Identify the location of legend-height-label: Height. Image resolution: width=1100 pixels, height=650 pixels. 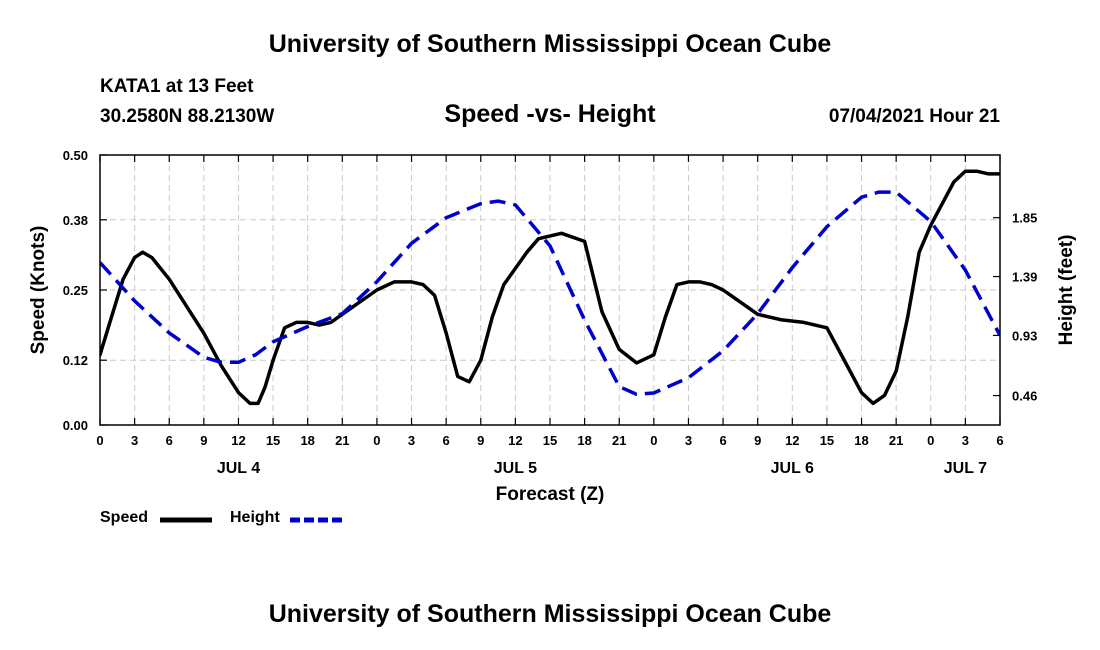
(255, 517).